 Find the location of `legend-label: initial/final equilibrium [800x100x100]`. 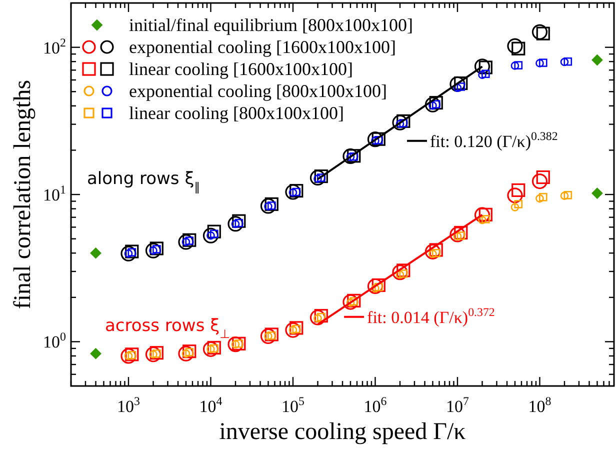

legend-label: initial/final equilibrium [800x100x100] is located at coordinates (271, 25).